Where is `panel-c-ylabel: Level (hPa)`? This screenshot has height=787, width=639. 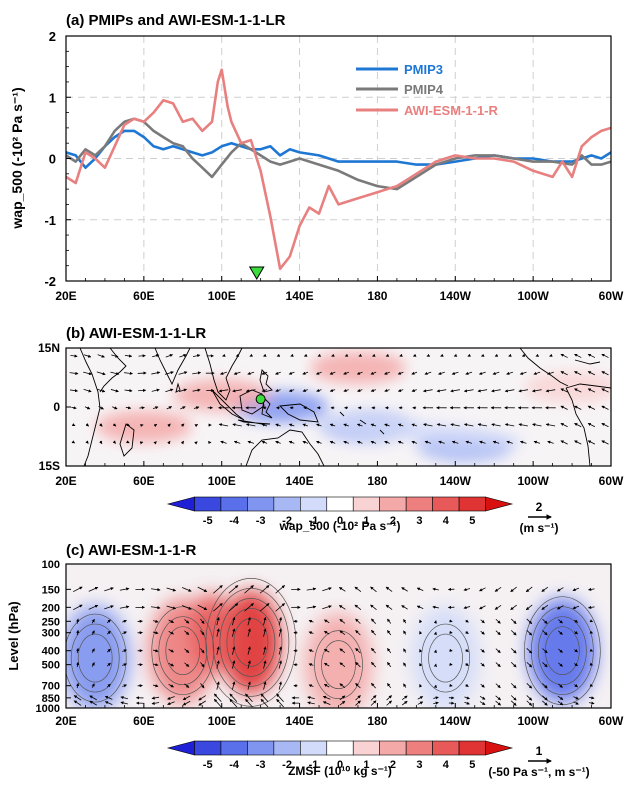
panel-c-ylabel: Level (hPa) is located at coordinates (13, 635).